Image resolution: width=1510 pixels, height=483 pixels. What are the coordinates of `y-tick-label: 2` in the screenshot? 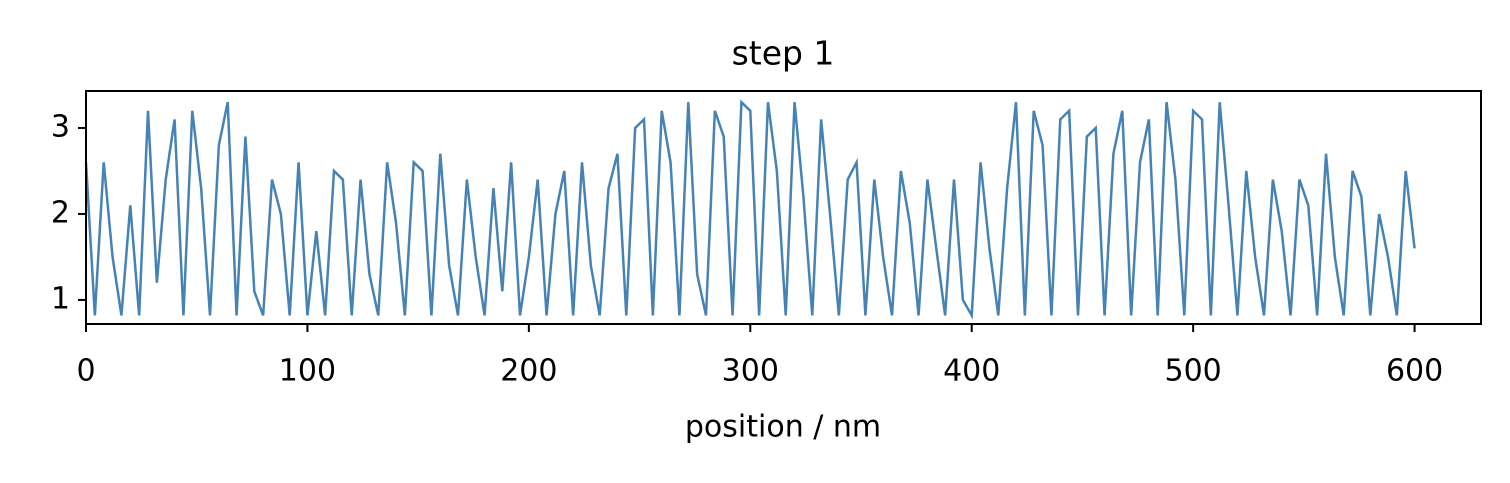 It's located at (60, 212).